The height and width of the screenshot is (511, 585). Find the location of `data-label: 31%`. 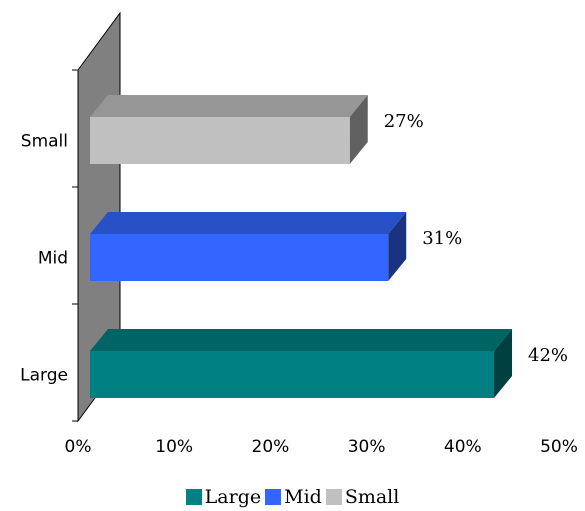

data-label: 31% is located at coordinates (442, 238).